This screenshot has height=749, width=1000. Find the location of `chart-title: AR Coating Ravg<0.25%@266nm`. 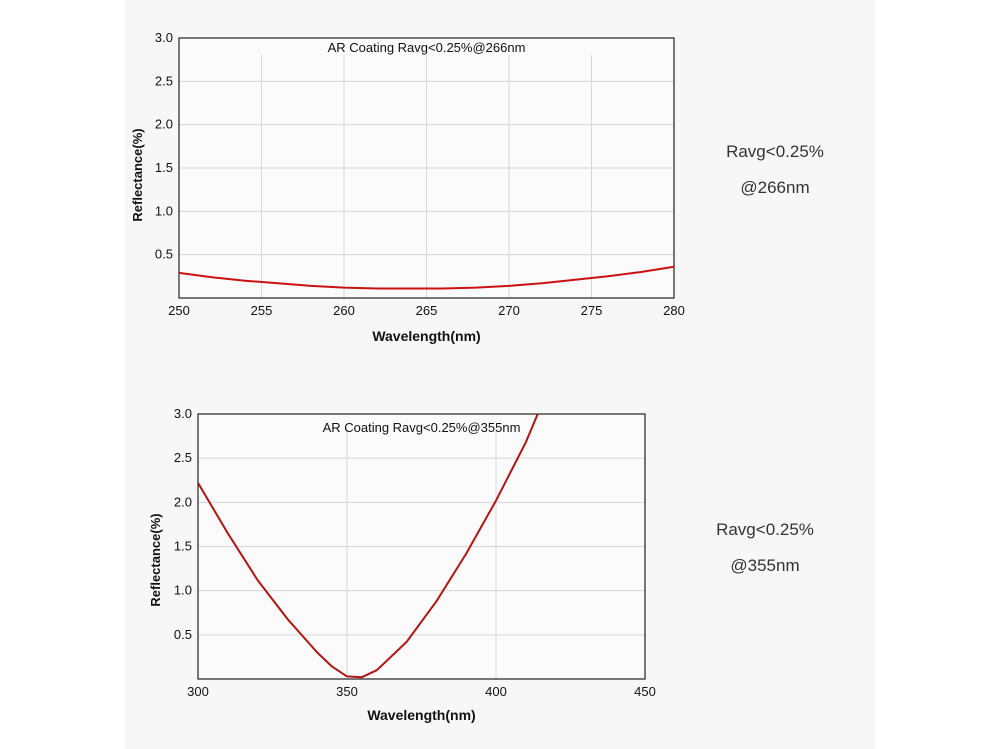

chart-title: AR Coating Ravg<0.25%@266nm is located at coordinates (427, 47).